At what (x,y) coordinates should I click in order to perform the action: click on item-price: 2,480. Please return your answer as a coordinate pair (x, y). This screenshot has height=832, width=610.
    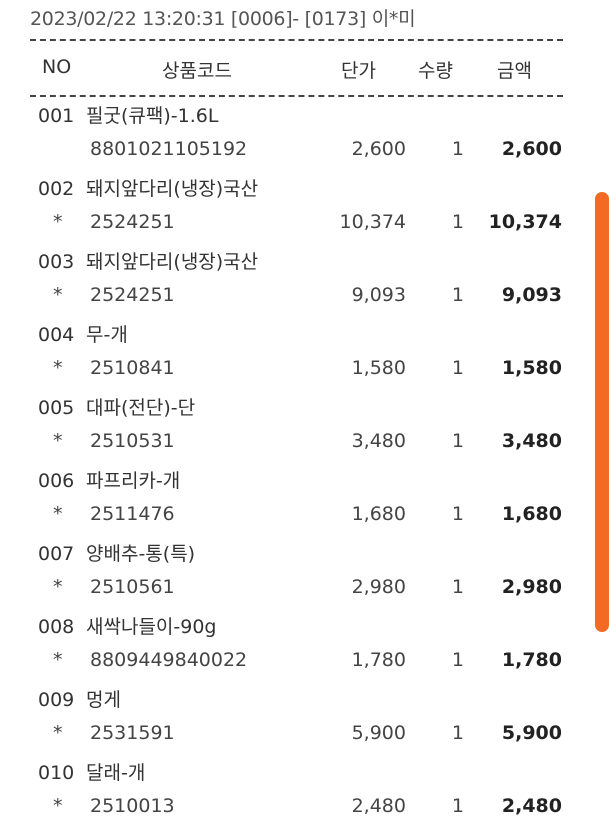
    Looking at the image, I should click on (378, 806).